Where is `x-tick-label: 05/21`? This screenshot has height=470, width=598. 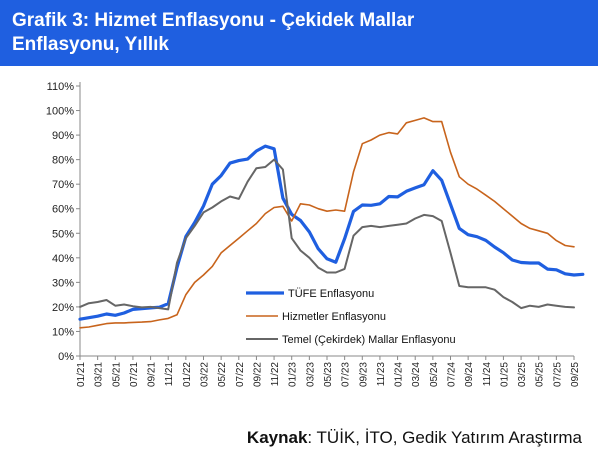
x-tick-label: 05/21 is located at coordinates (116, 374).